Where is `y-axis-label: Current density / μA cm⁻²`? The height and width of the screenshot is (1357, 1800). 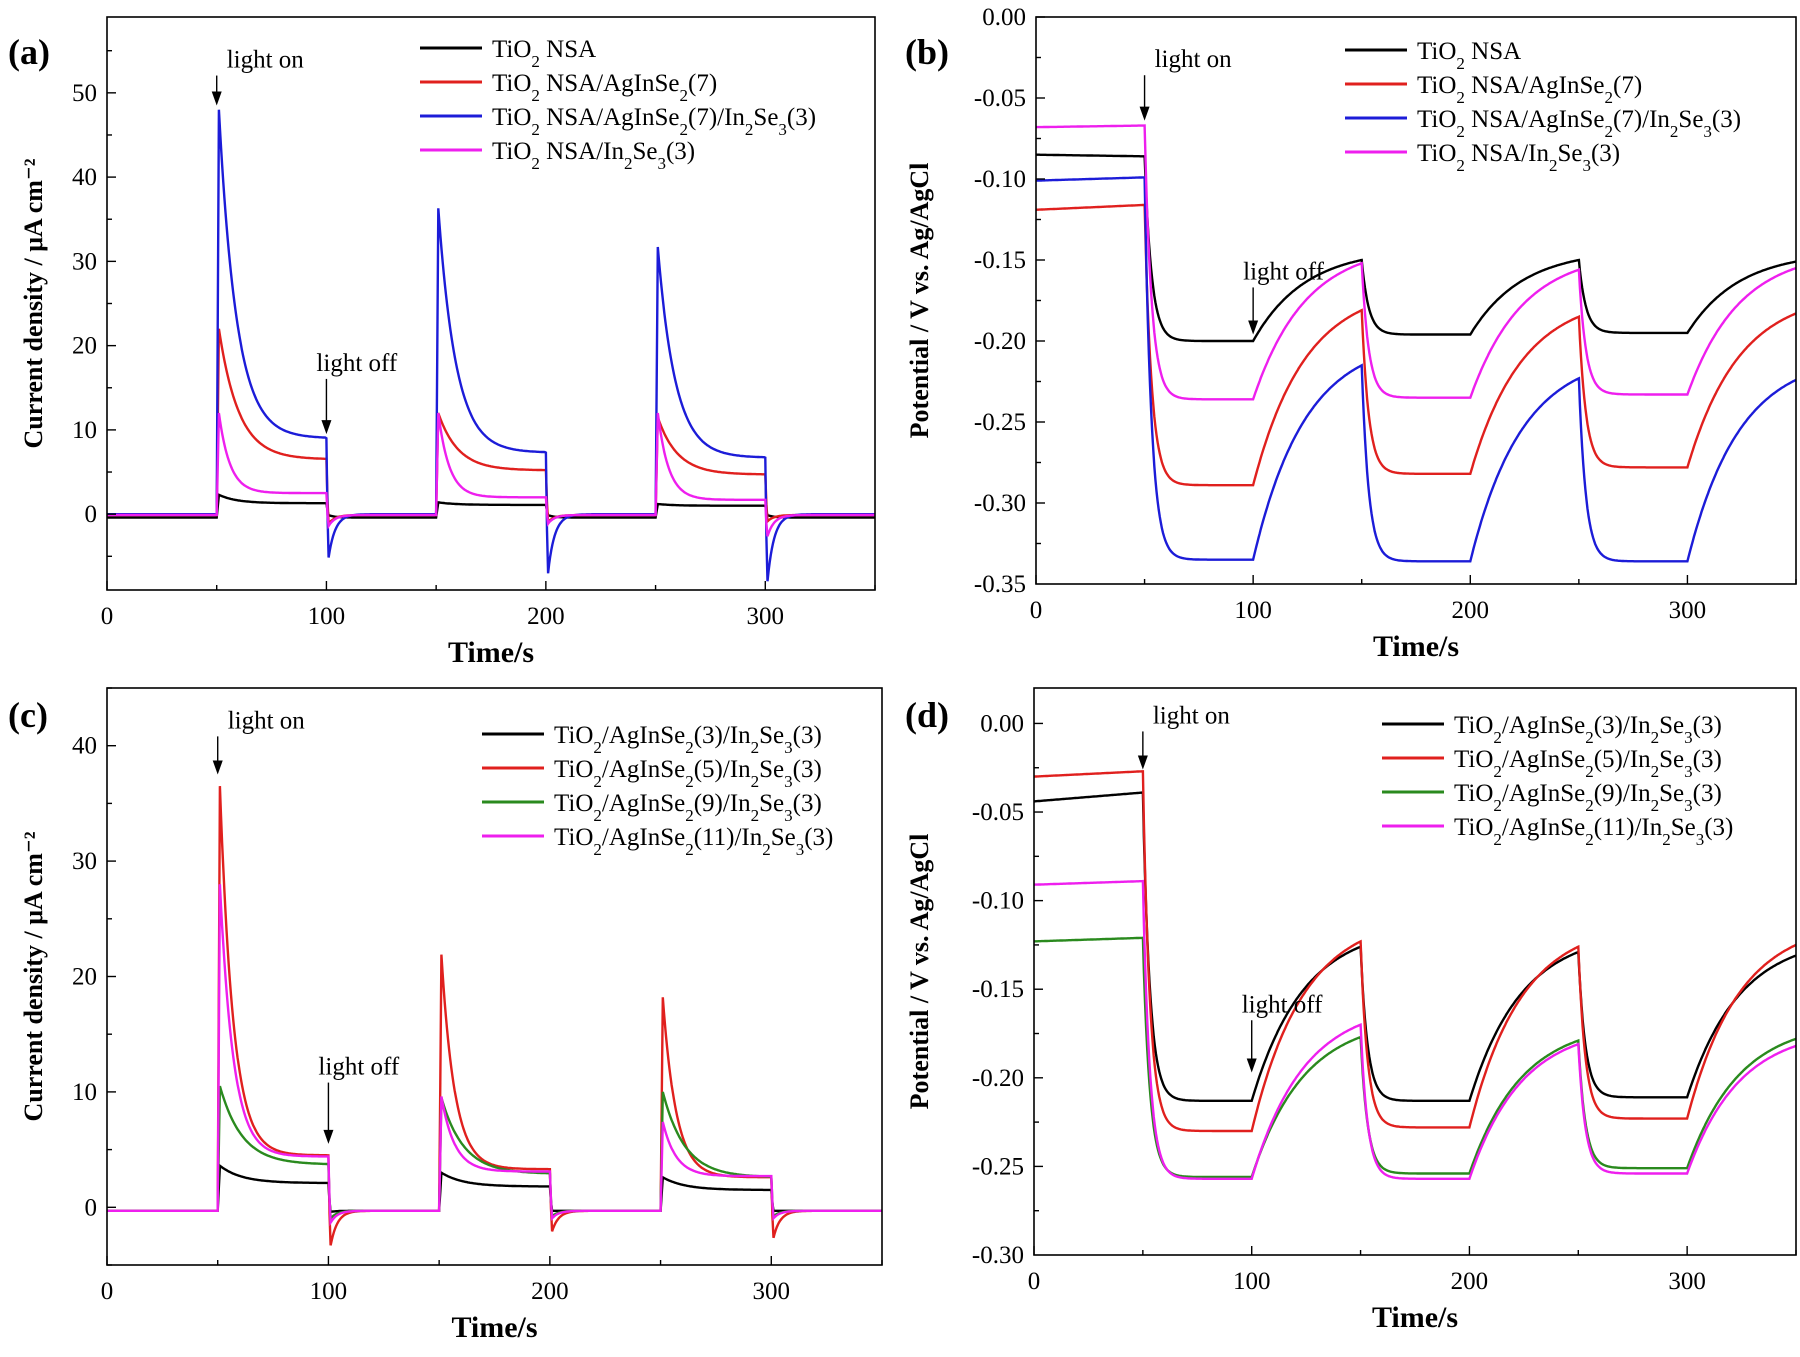
y-axis-label: Current density / μA cm⁻² is located at coordinates (33, 303).